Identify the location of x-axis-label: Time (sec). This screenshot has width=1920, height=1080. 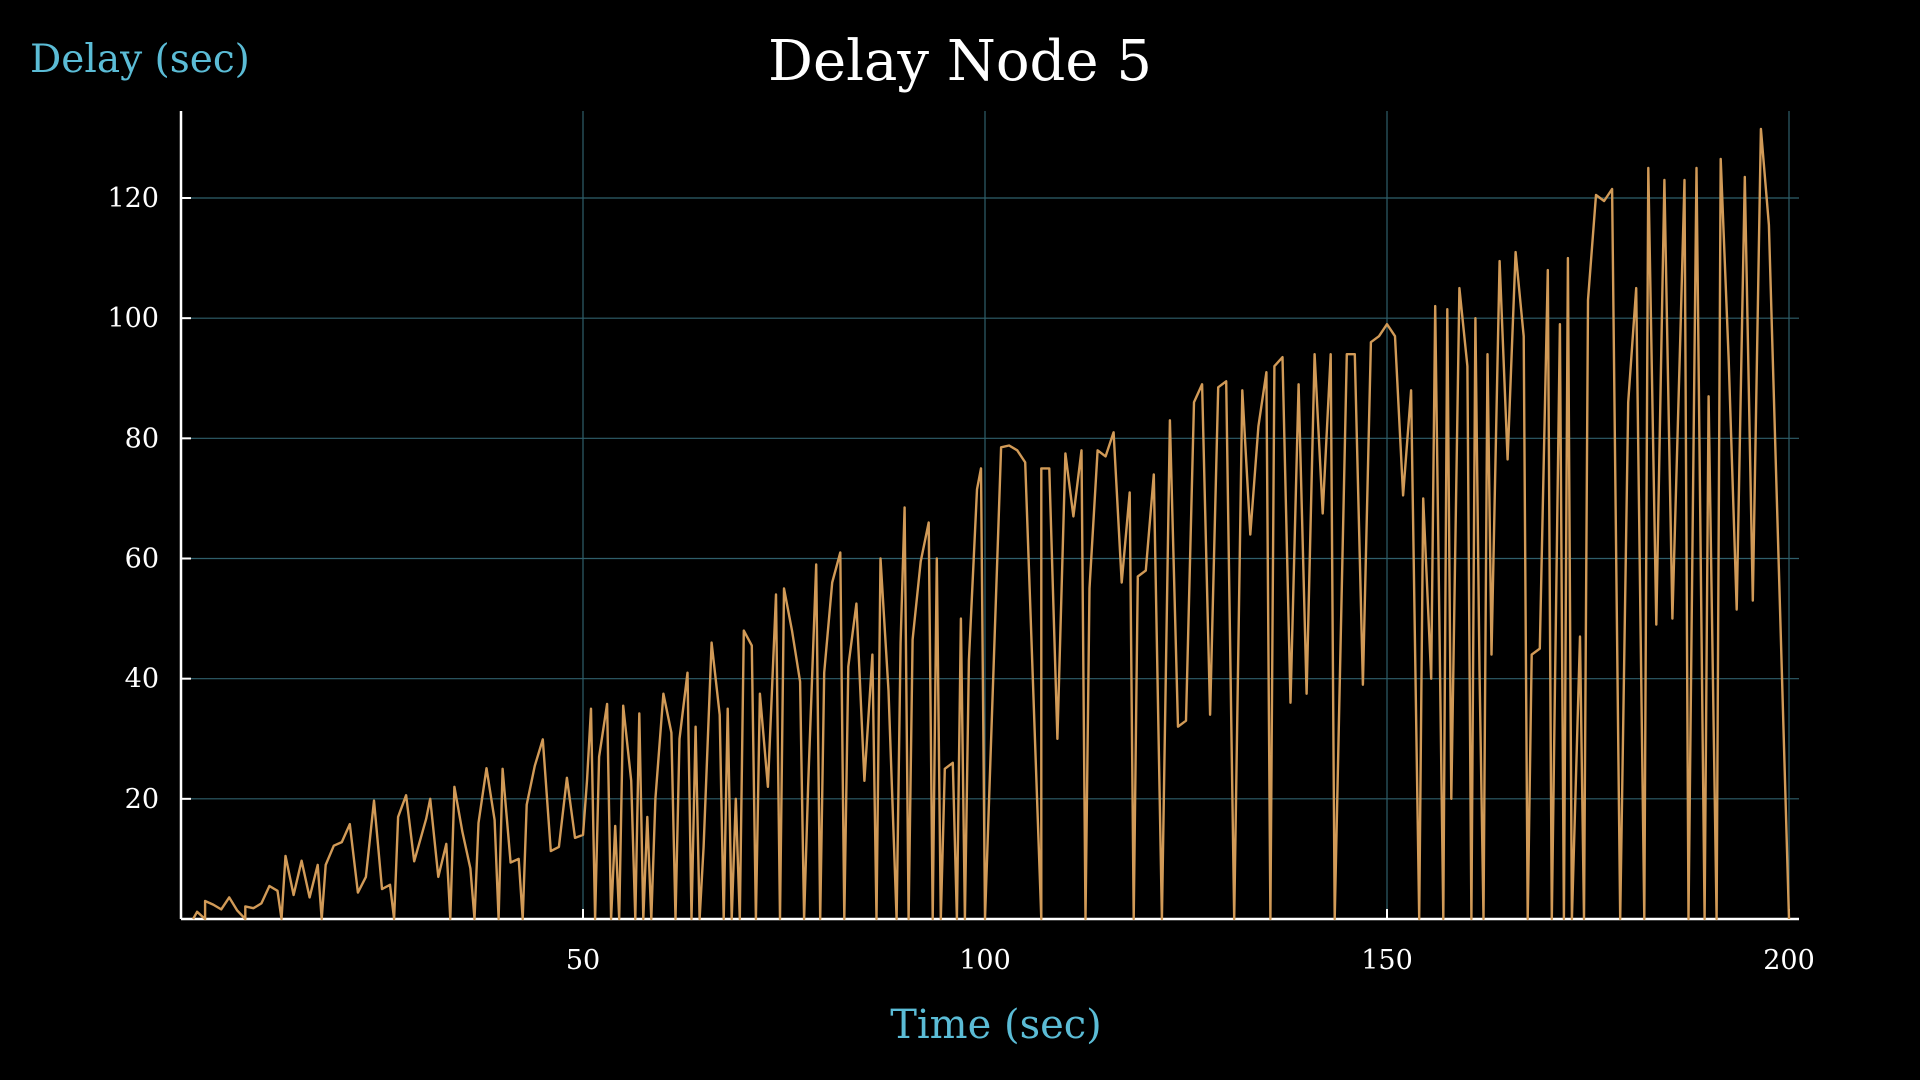
(996, 1025).